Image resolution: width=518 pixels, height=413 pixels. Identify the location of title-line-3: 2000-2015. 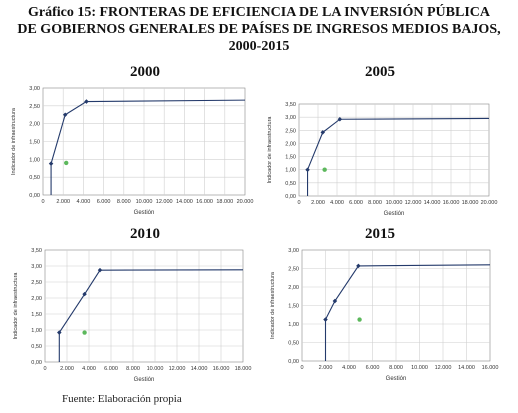
(259, 46).